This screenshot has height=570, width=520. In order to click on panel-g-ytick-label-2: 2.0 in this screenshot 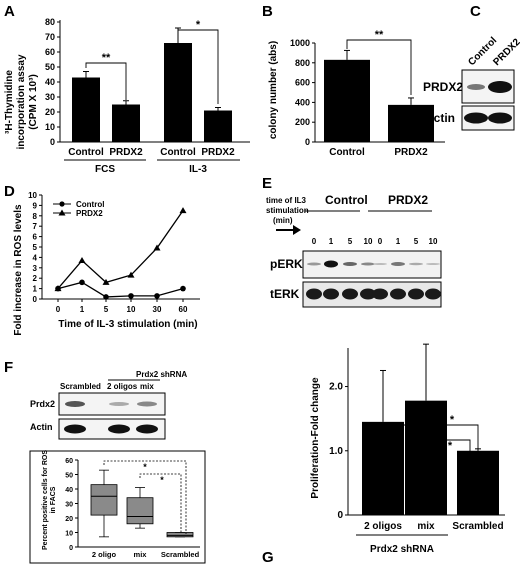, I will do `click(336, 387)`.